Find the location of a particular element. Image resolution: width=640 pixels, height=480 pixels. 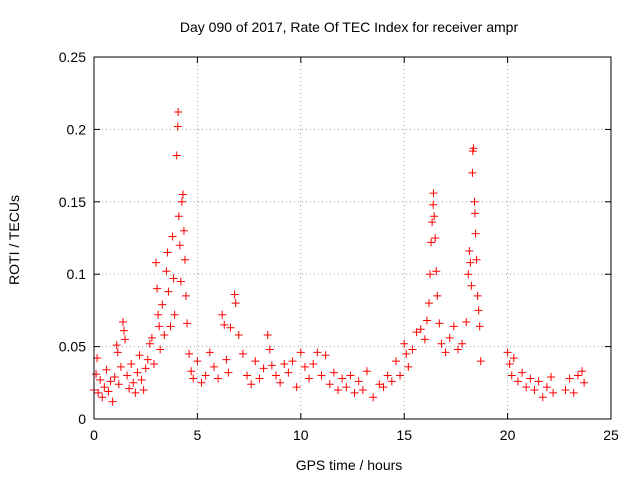

y-tick-label: 0.25 is located at coordinates (72, 57).